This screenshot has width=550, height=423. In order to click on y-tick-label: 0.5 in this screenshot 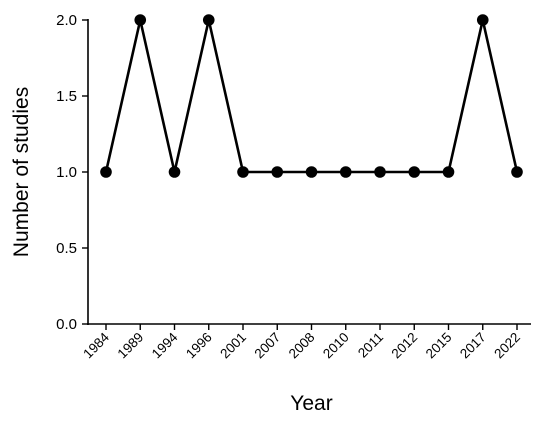, I will do `click(66, 248)`.